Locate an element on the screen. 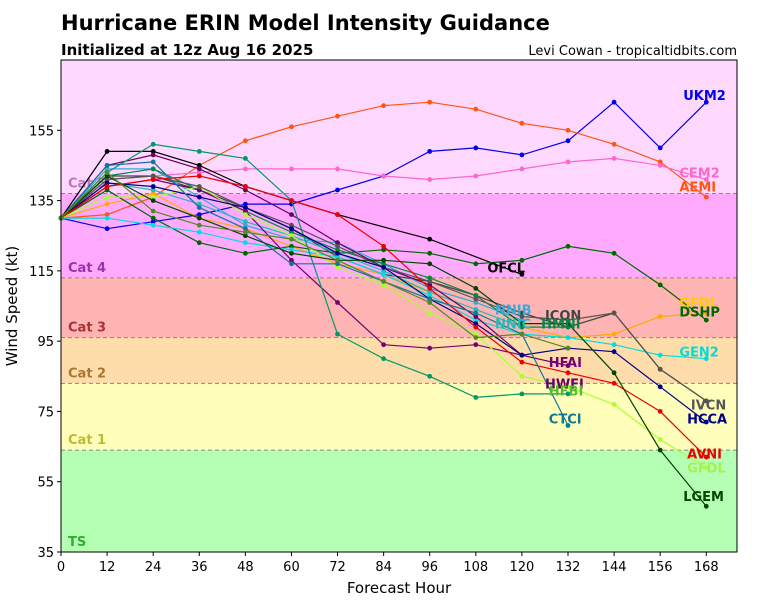 This screenshot has width=768, height=600. x-tick-label: 156 is located at coordinates (660, 567).